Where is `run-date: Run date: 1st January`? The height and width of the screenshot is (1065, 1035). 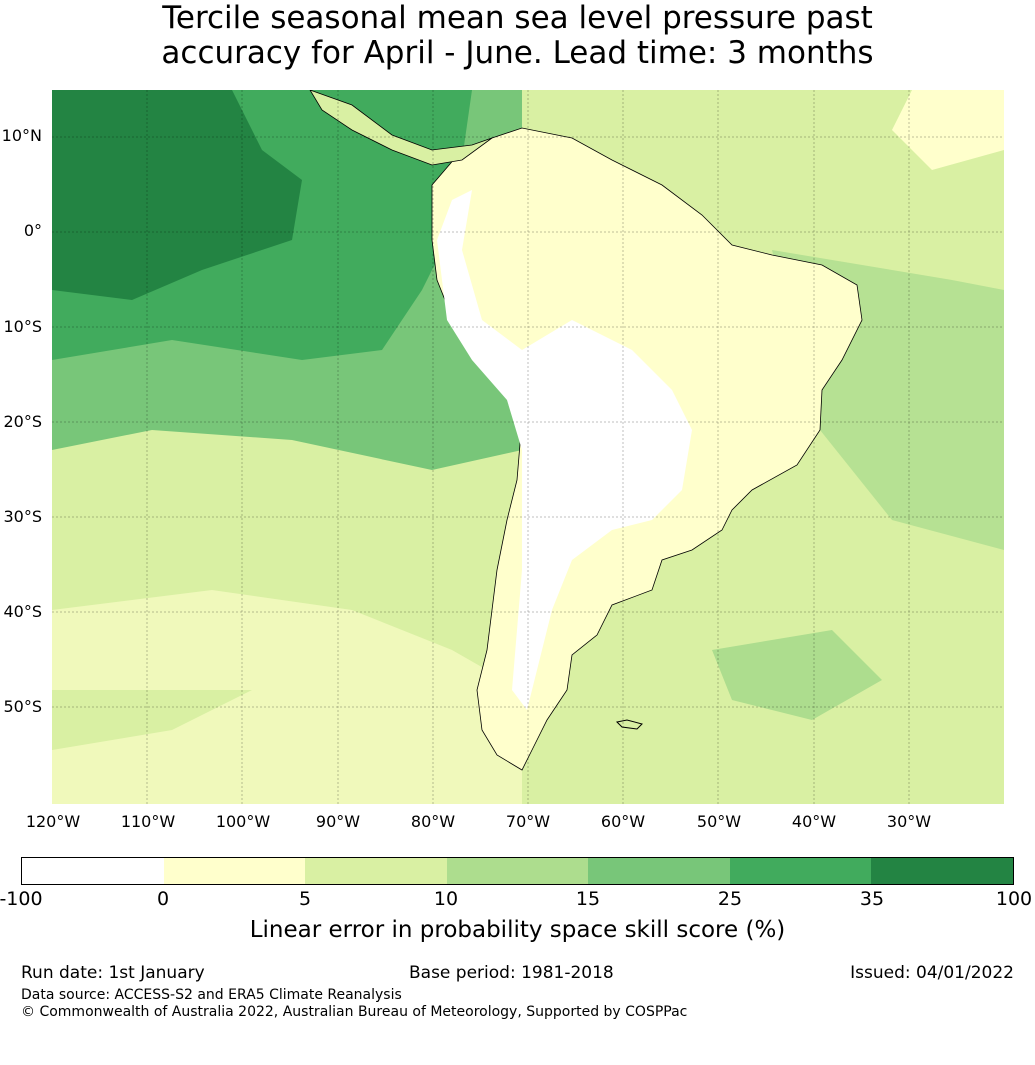 run-date: Run date: 1st January is located at coordinates (113, 973).